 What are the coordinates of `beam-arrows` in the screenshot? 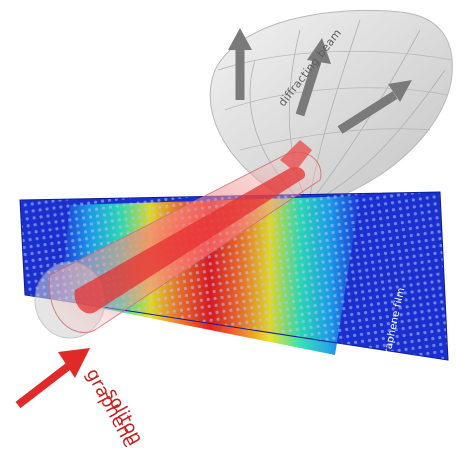 It's located at (320, 81).